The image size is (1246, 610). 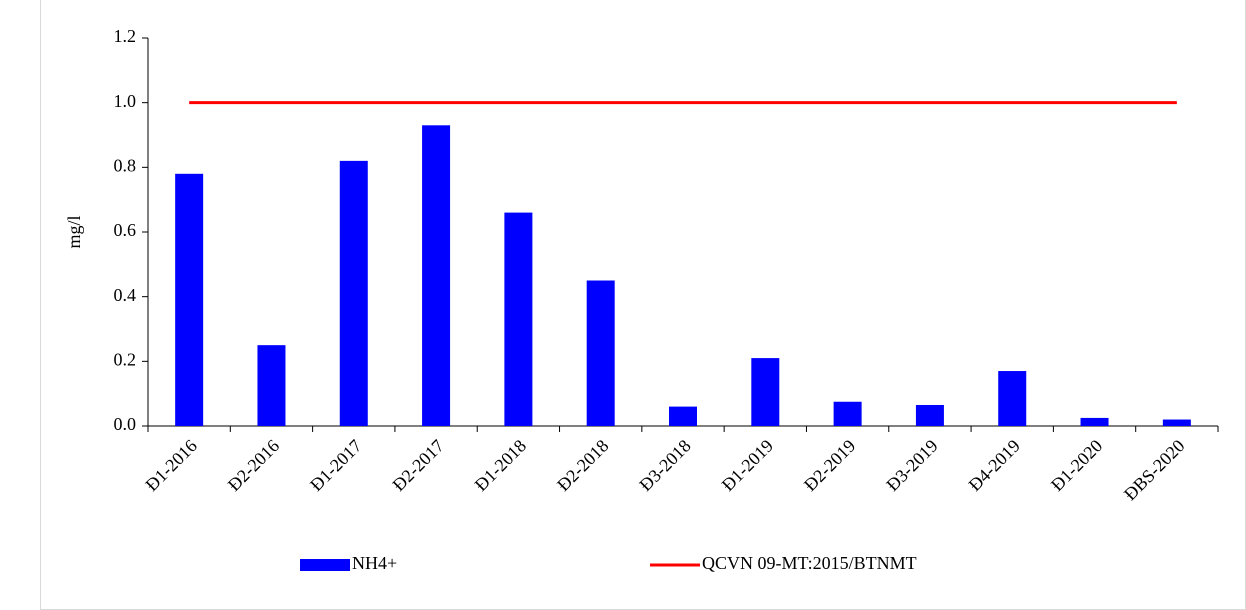 What do you see at coordinates (417, 465) in the screenshot?
I see `x-tick-label: Đ2-2017` at bounding box center [417, 465].